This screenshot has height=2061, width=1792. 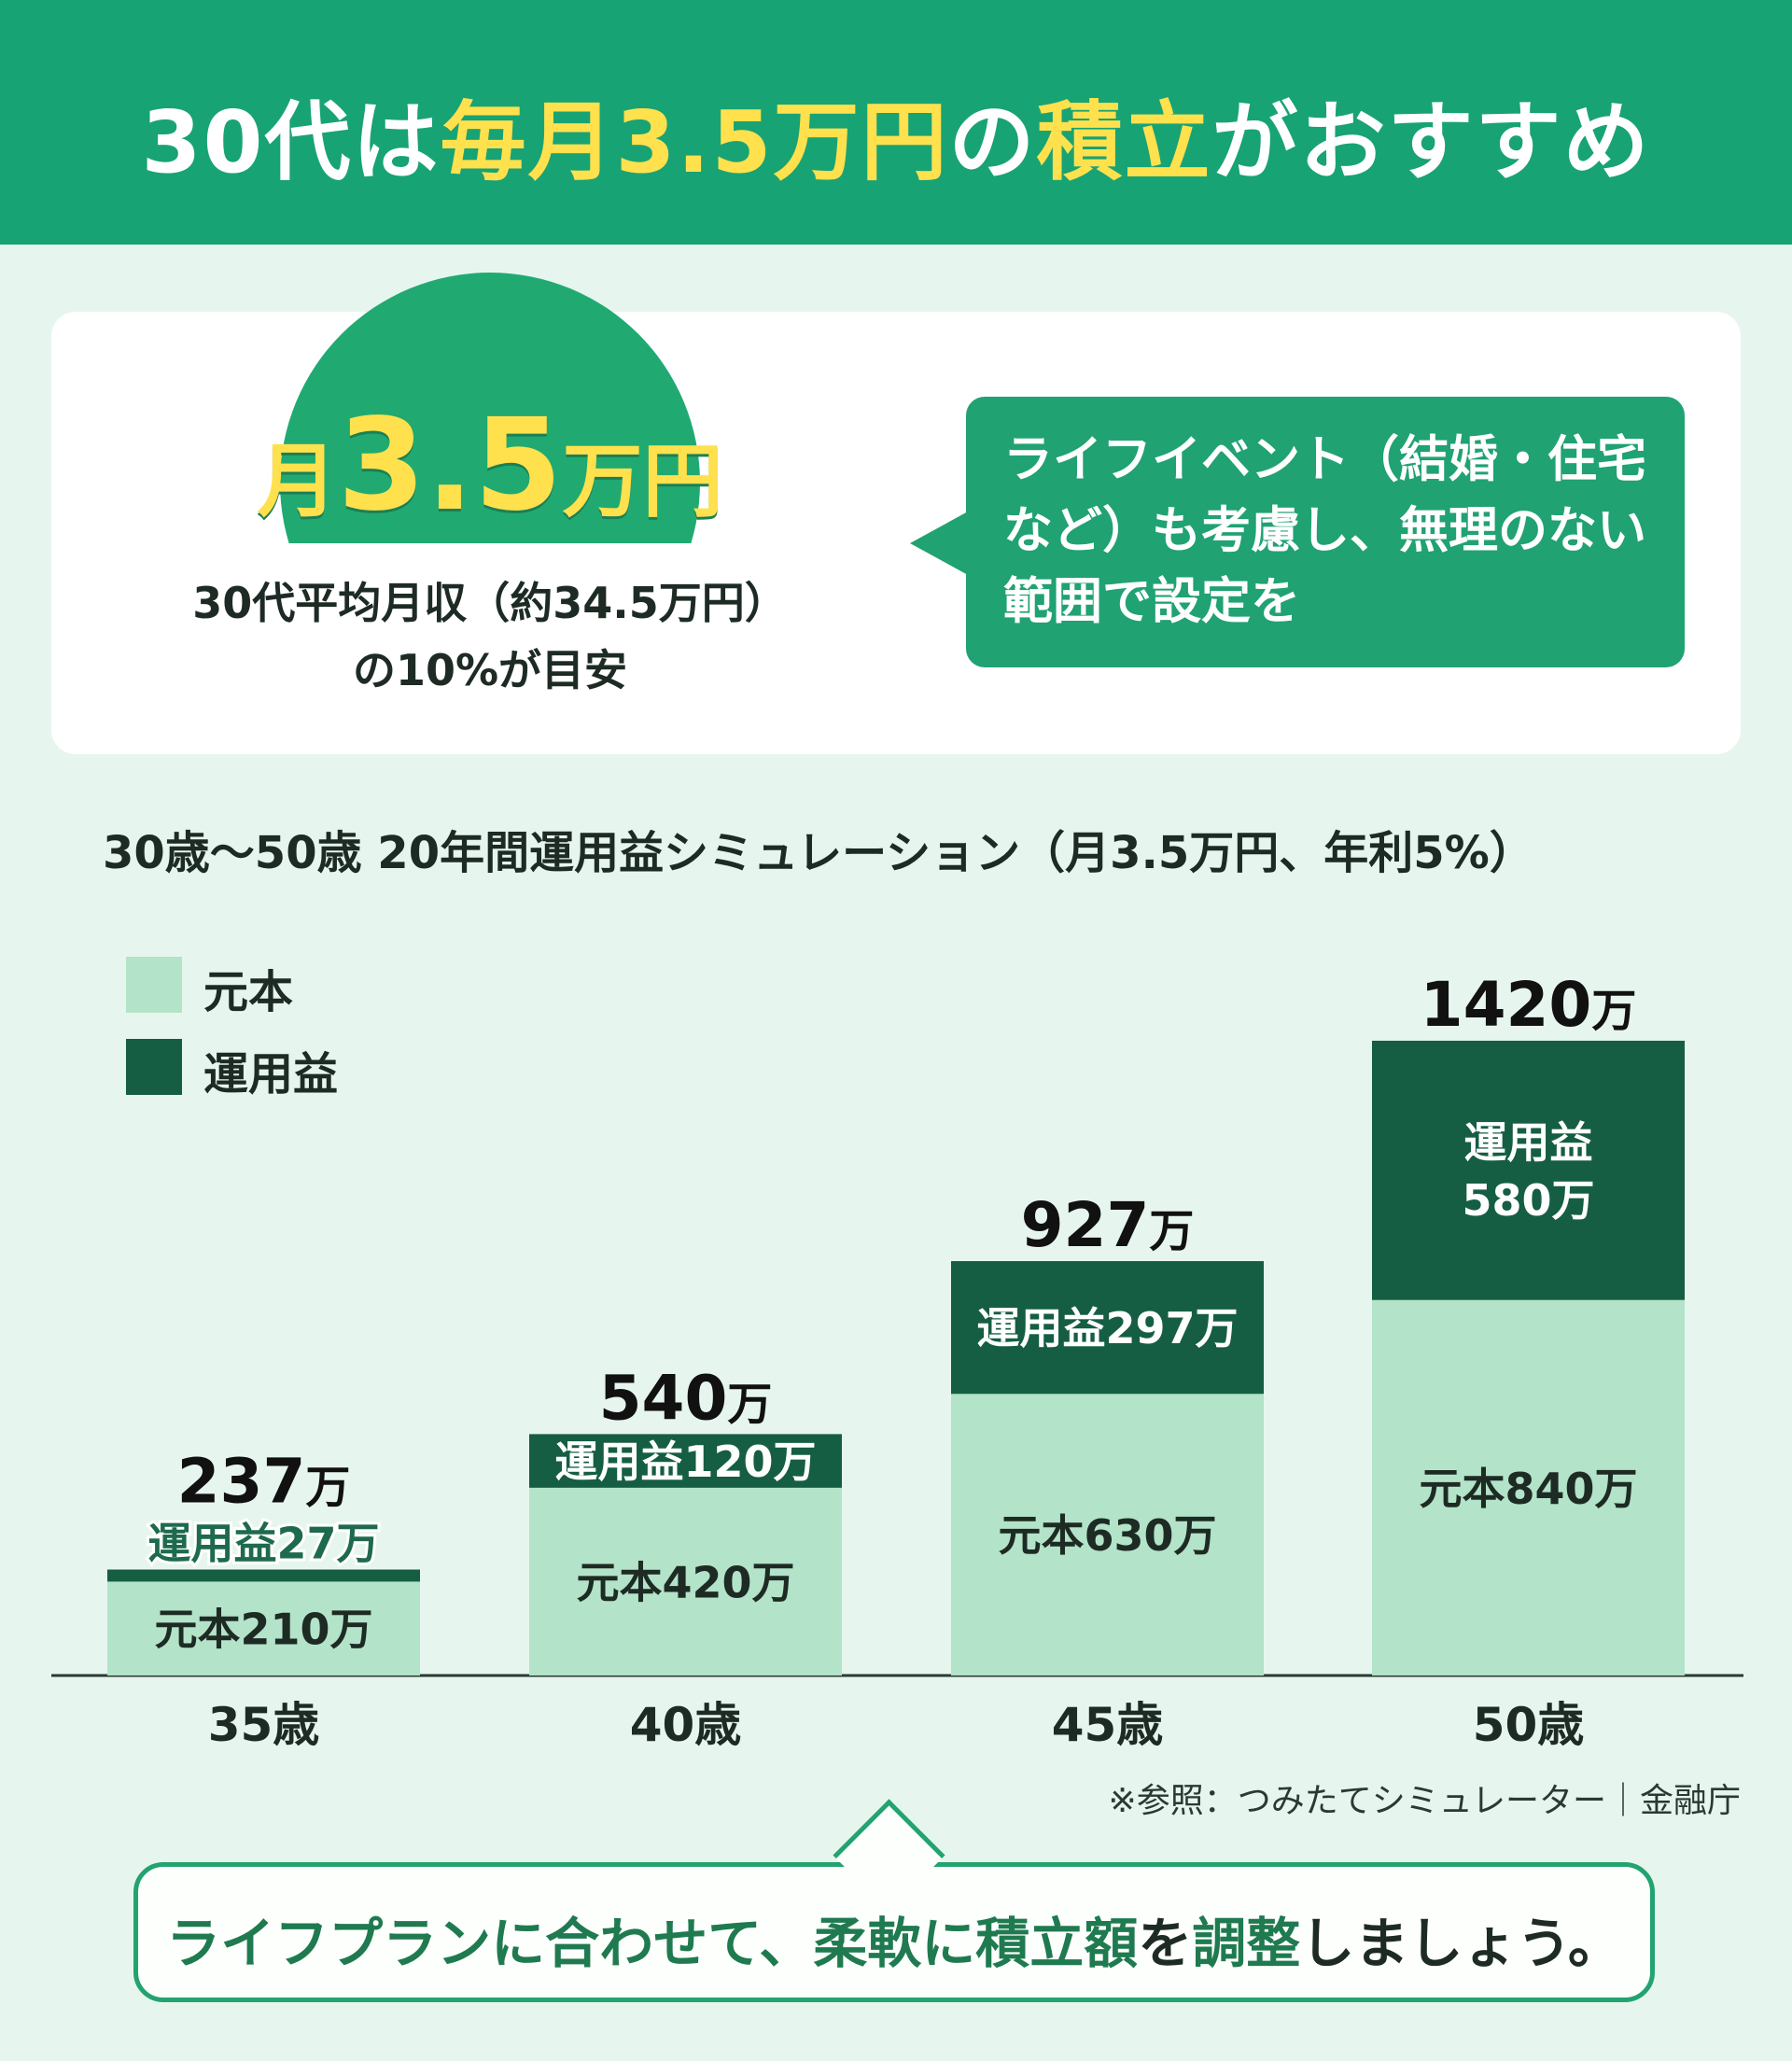 I want to click on income-note-line-1: 30代平均月収（約34.5万円）, so click(x=490, y=603).